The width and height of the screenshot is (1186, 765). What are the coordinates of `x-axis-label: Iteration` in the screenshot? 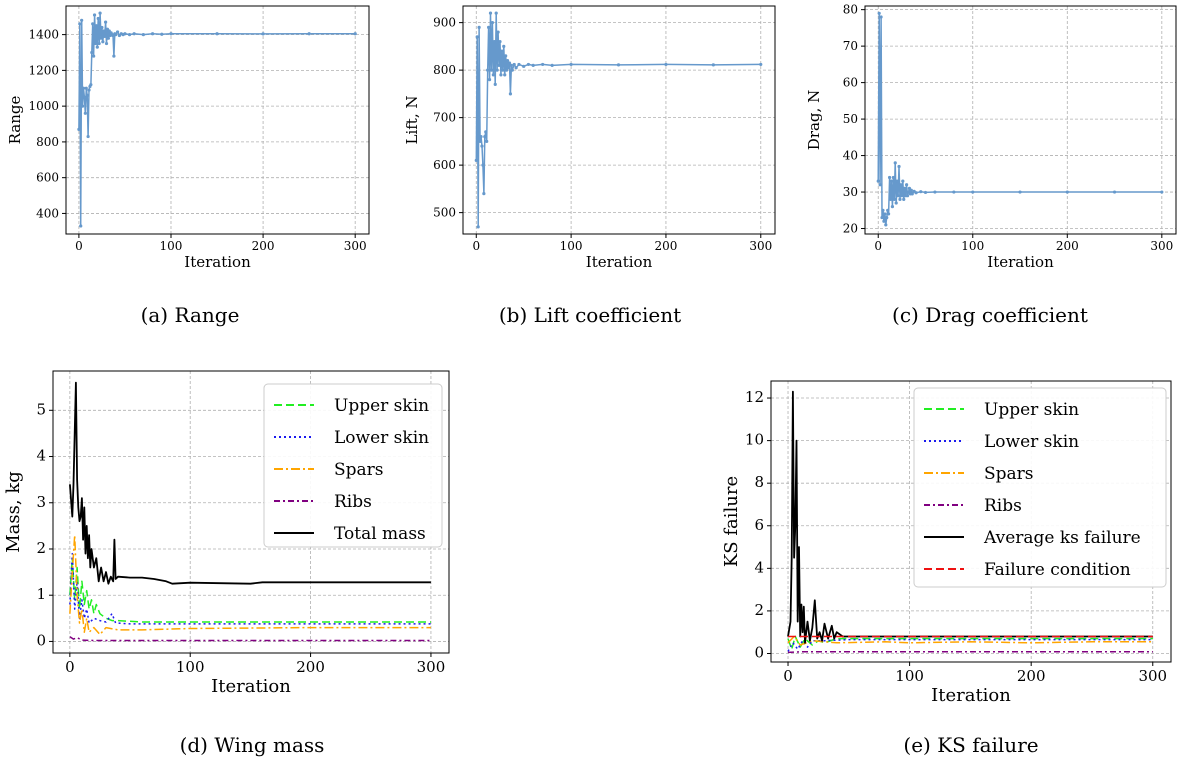 It's located at (619, 262).